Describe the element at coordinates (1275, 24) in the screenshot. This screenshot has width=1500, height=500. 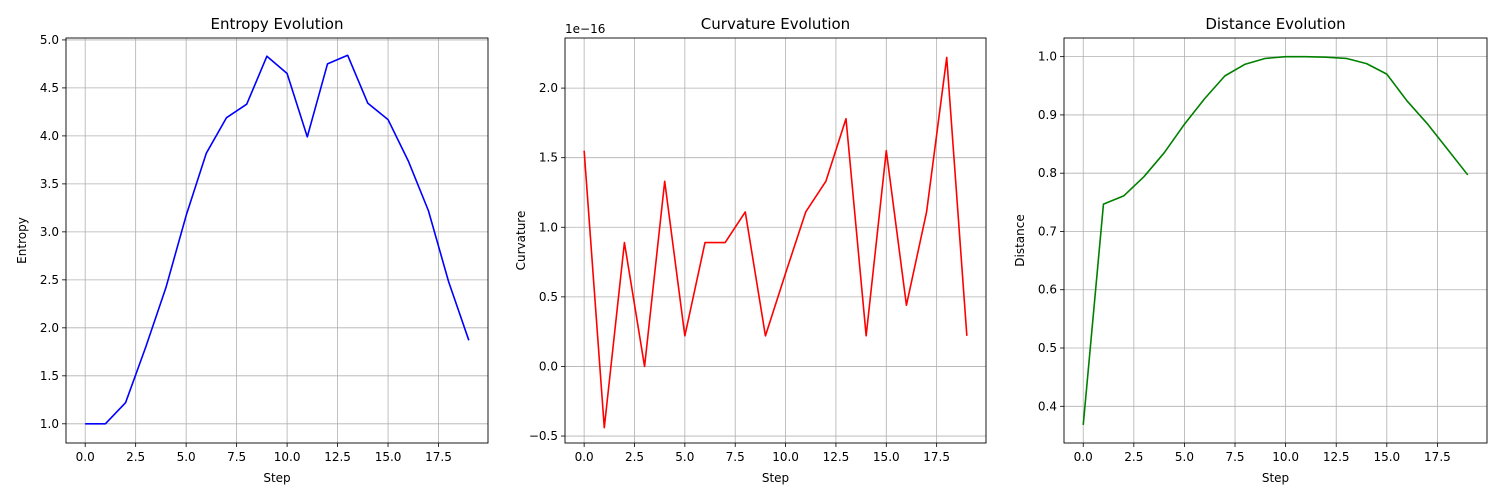
I see `chart-title: Distance Evolution` at that location.